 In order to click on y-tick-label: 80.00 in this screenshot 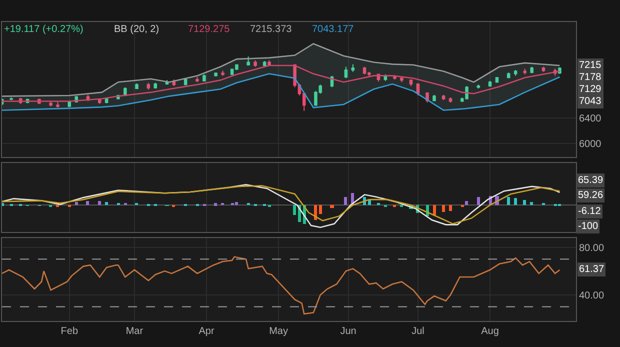, I will do `click(591, 248)`.